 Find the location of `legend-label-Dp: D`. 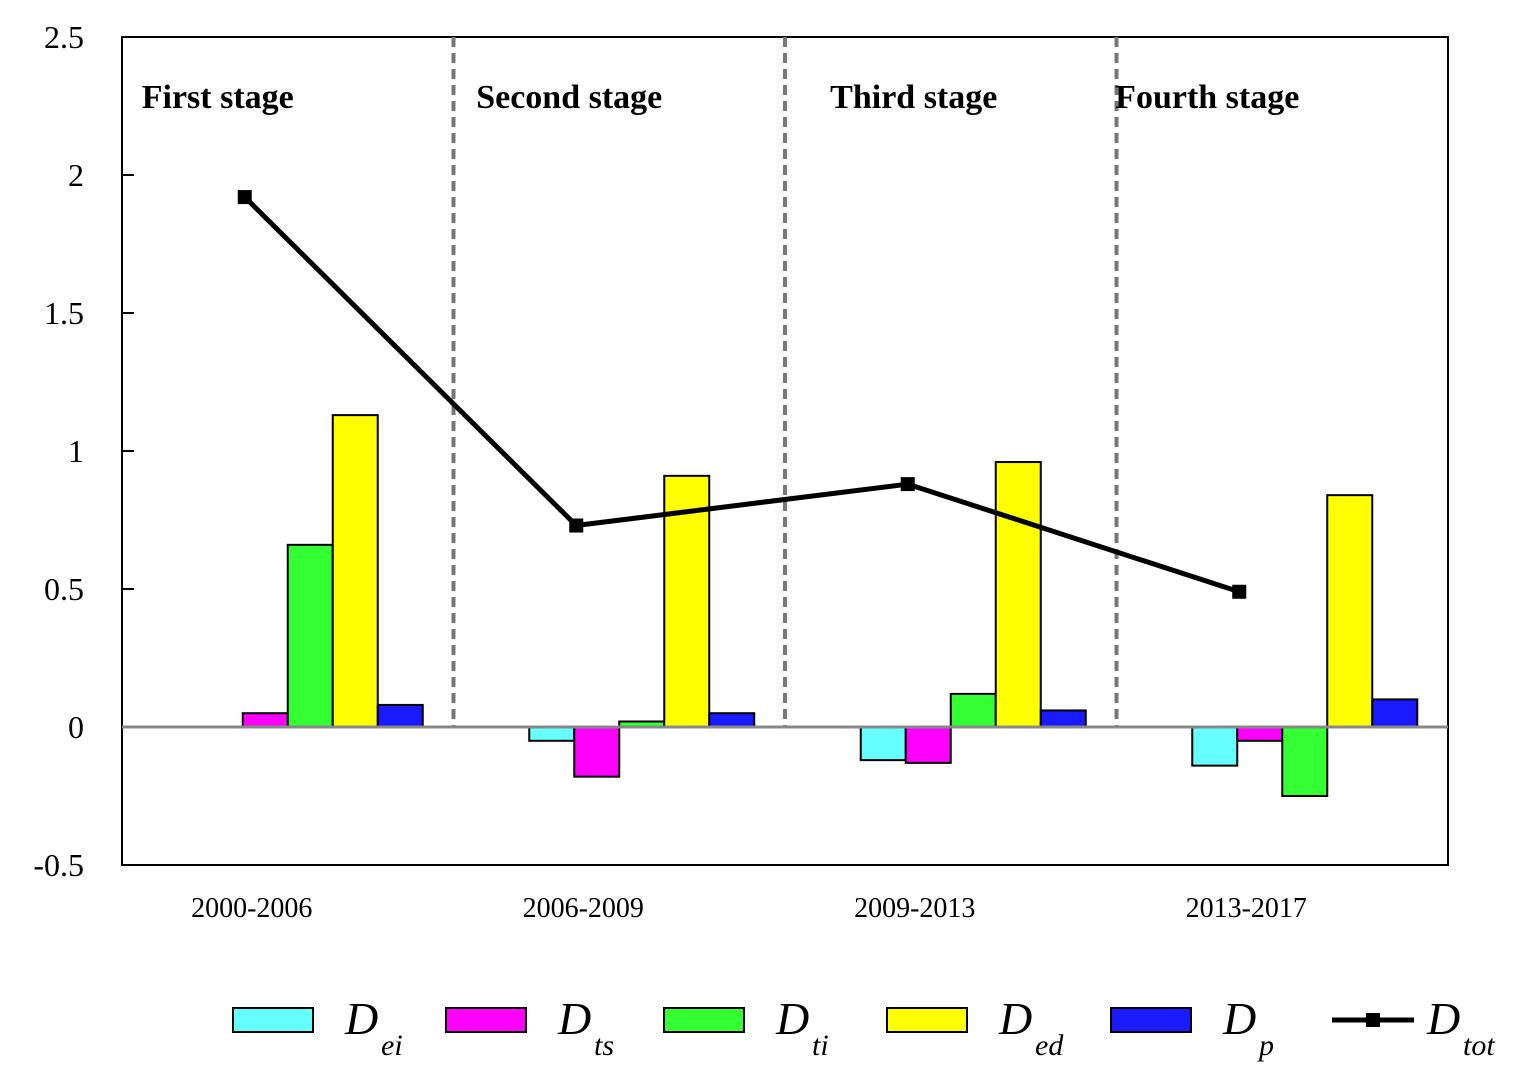

legend-label-Dp: D is located at coordinates (1239, 1018).